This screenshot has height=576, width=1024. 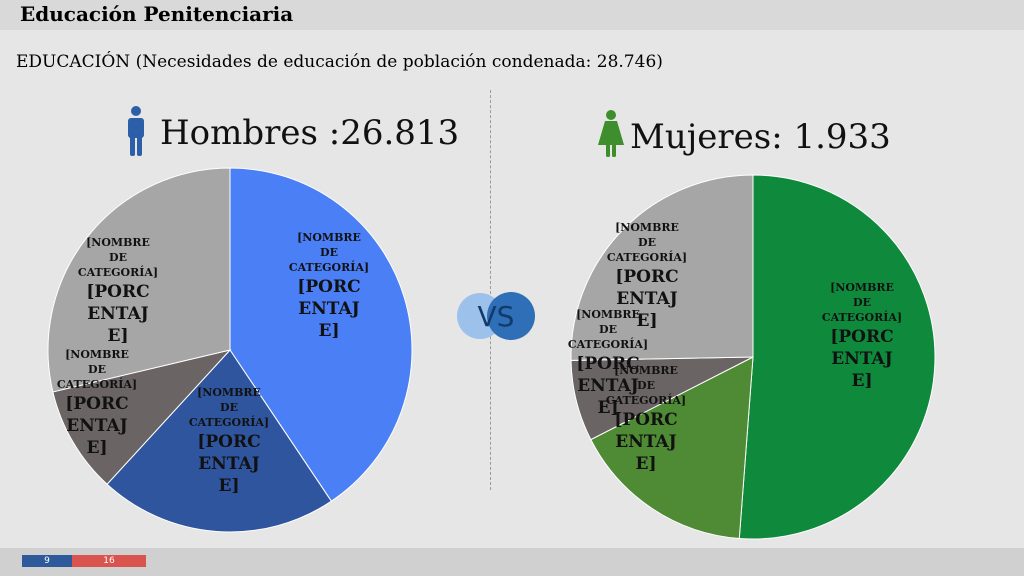 What do you see at coordinates (229, 441) in the screenshot?
I see `men-slice-2-label: [NOMBRE DE CATEGORÍA] [PORC ENTAJ E]` at bounding box center [229, 441].